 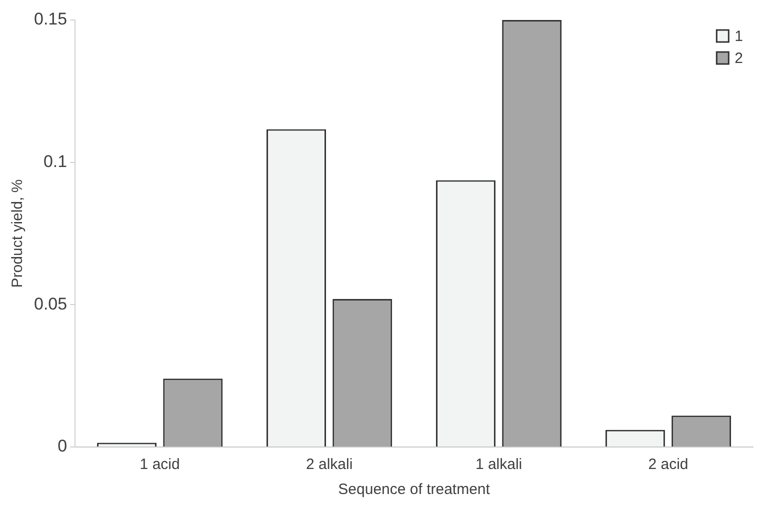 I want to click on x-tick-label: 2 acid, so click(x=668, y=465).